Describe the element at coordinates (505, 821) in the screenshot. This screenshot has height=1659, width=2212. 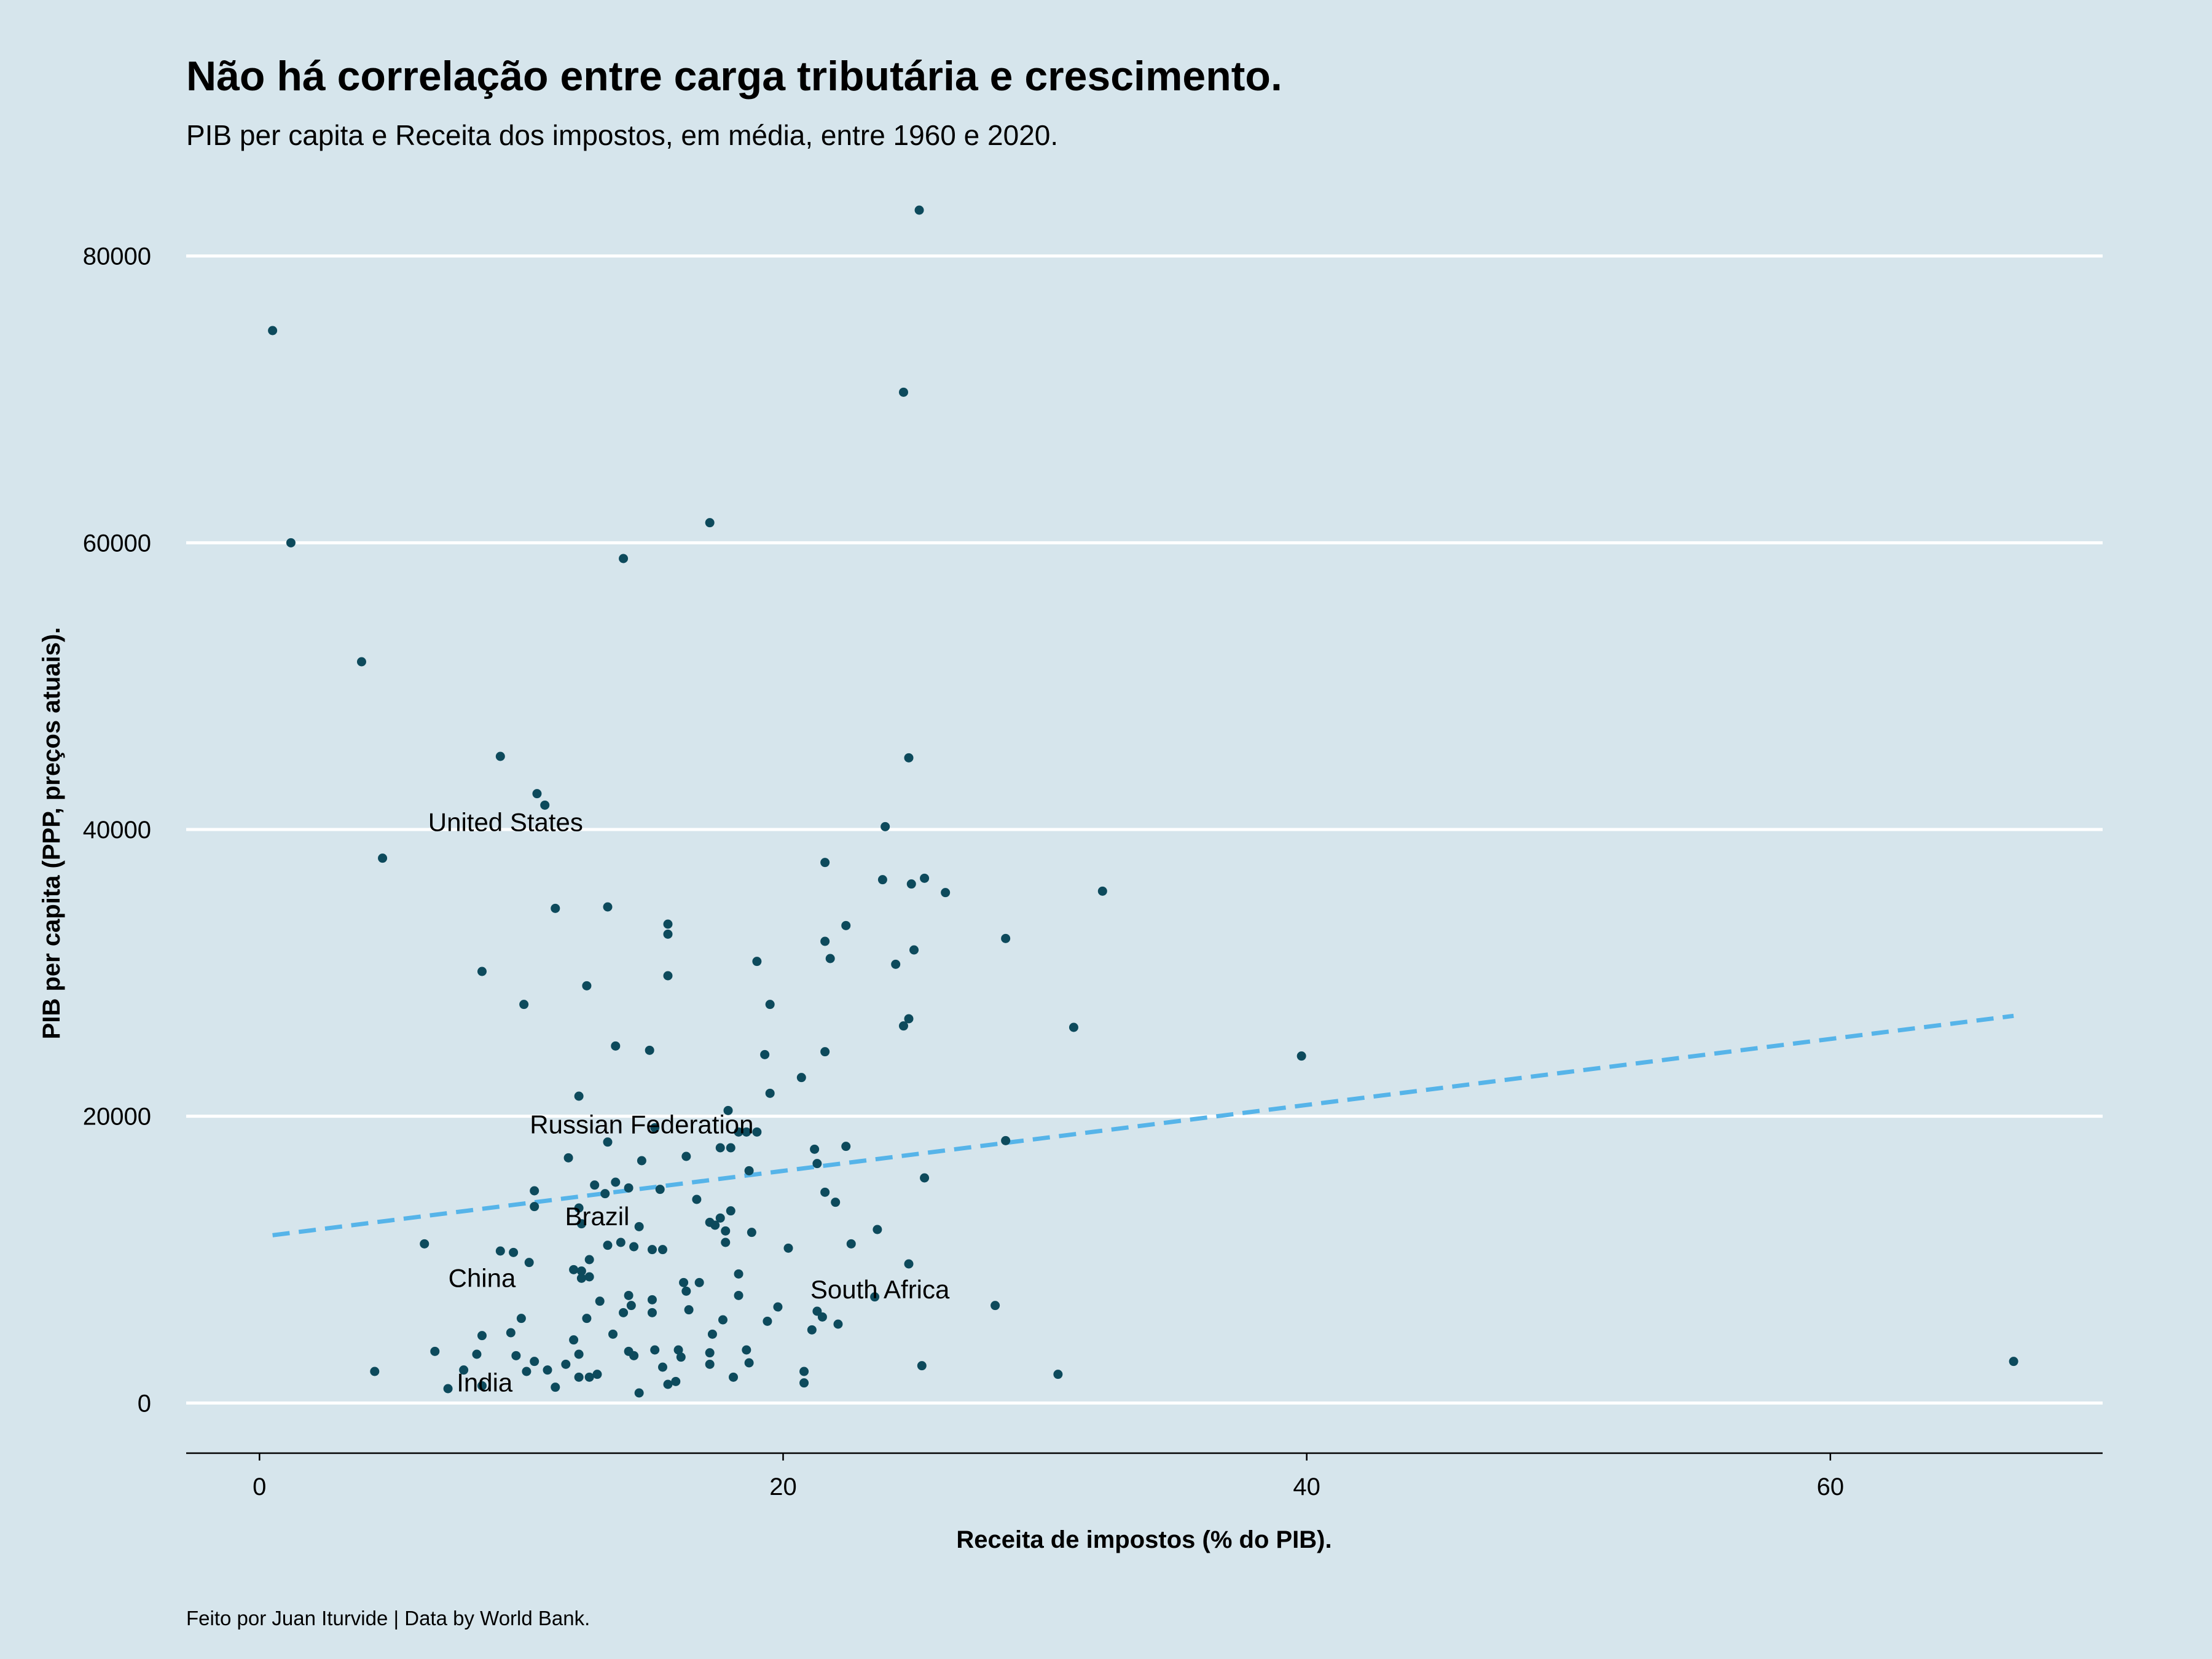
I see `annotation-label: United States` at that location.